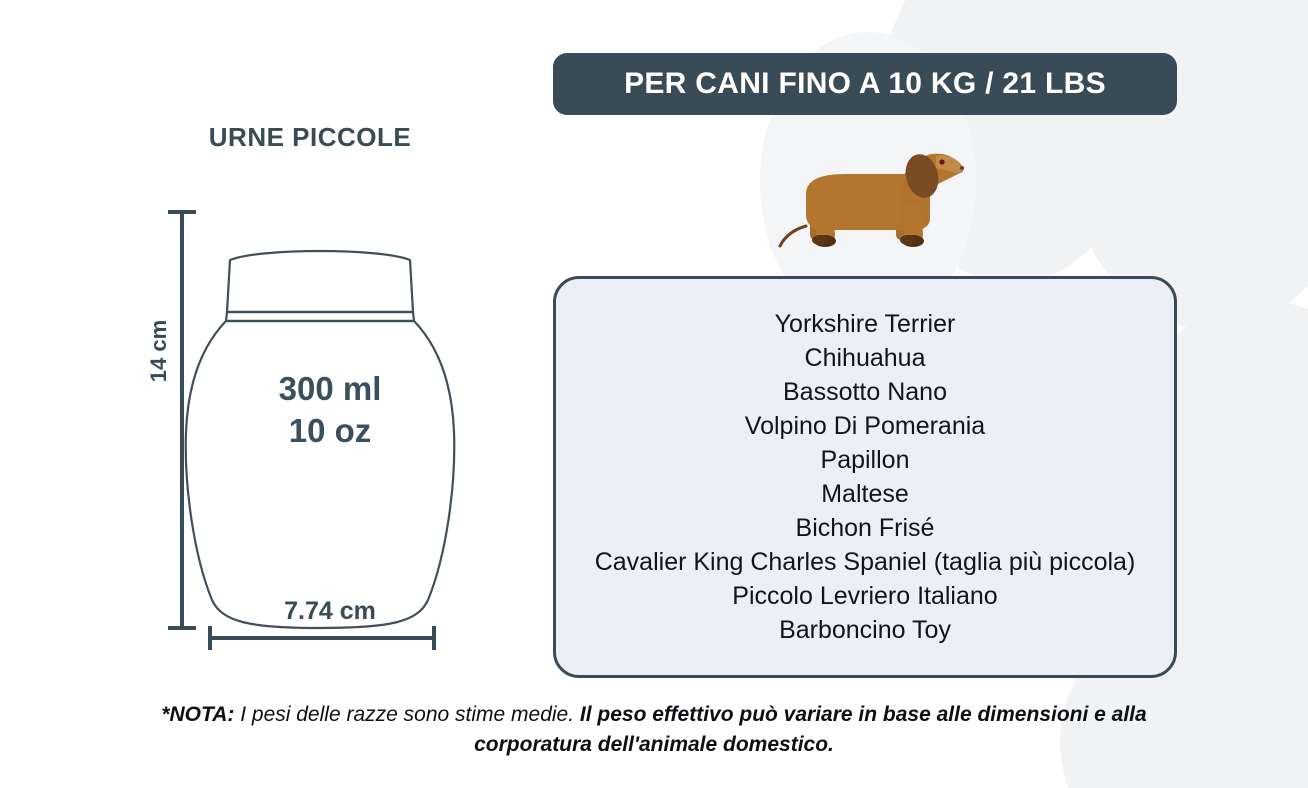  What do you see at coordinates (865, 358) in the screenshot?
I see `list-item: Chihuahua` at bounding box center [865, 358].